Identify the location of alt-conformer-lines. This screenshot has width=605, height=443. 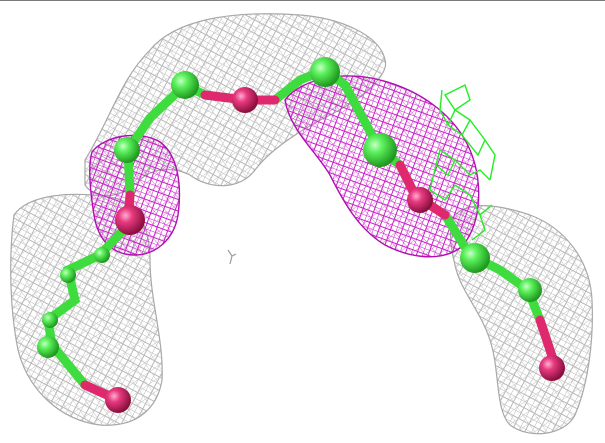
(462, 162).